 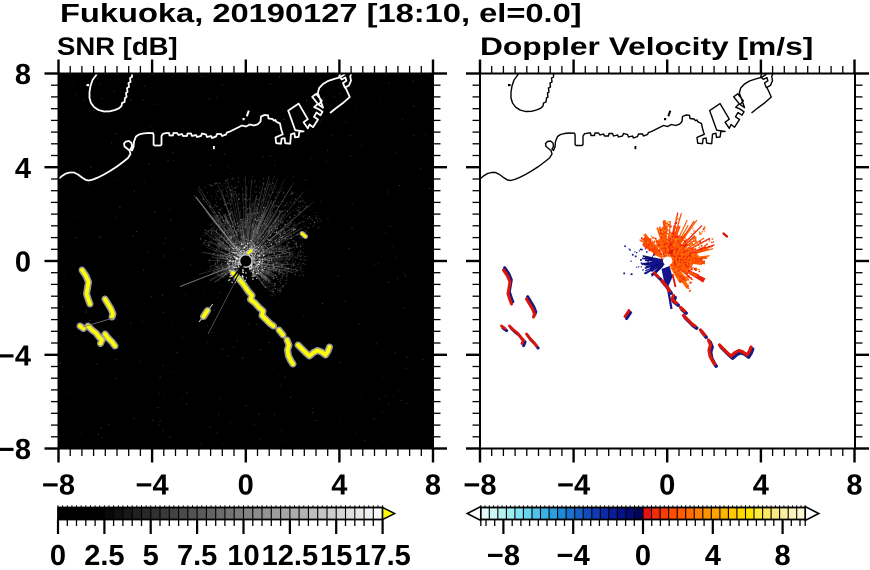 I want to click on svg-text: SNR [dB], so click(x=117, y=46).